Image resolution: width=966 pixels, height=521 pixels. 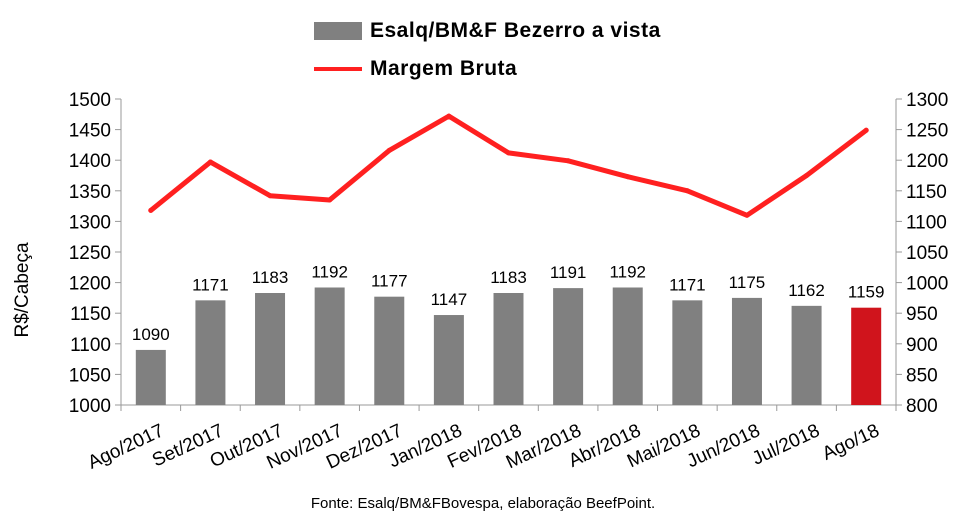 I want to click on bar-data-label: 1162, so click(x=806, y=290).